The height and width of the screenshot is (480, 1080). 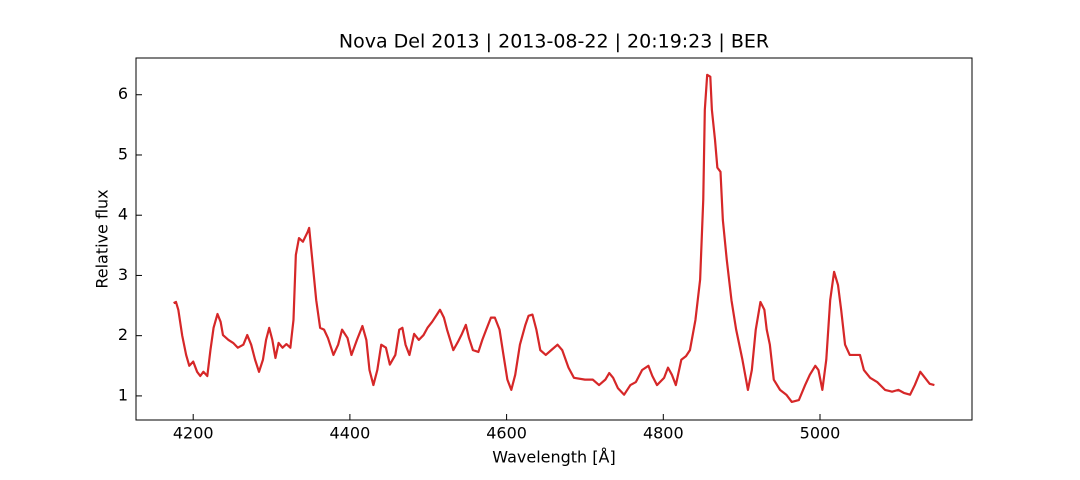 I want to click on y-tick-label: 3, so click(x=123, y=274).